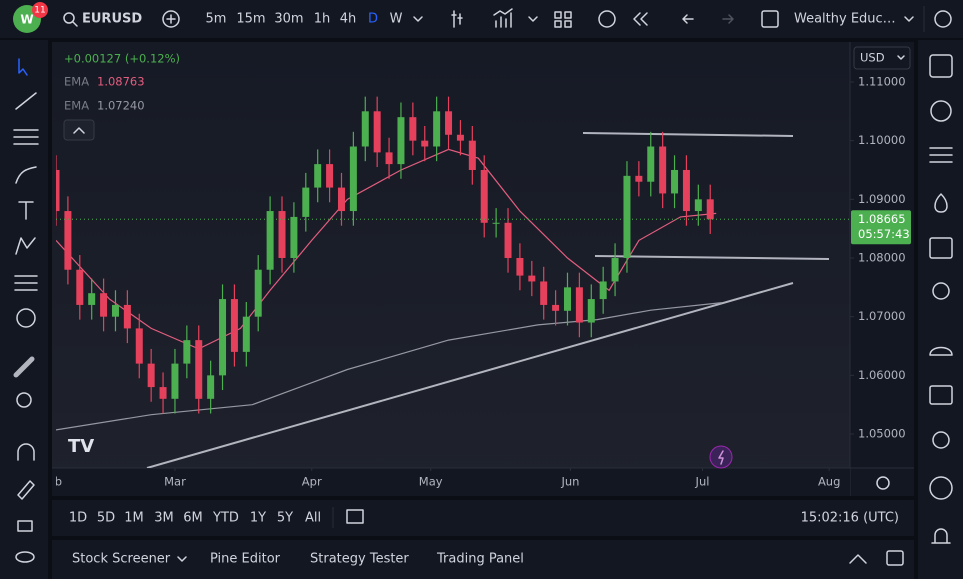  What do you see at coordinates (721, 457) in the screenshot?
I see `event-marker` at bounding box center [721, 457].